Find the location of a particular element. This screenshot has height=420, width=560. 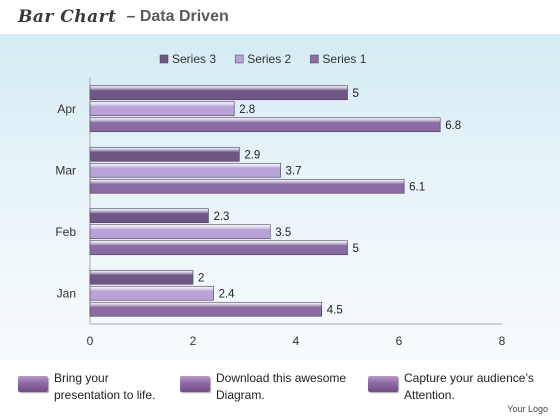

data-label: 6.1 is located at coordinates (417, 187).